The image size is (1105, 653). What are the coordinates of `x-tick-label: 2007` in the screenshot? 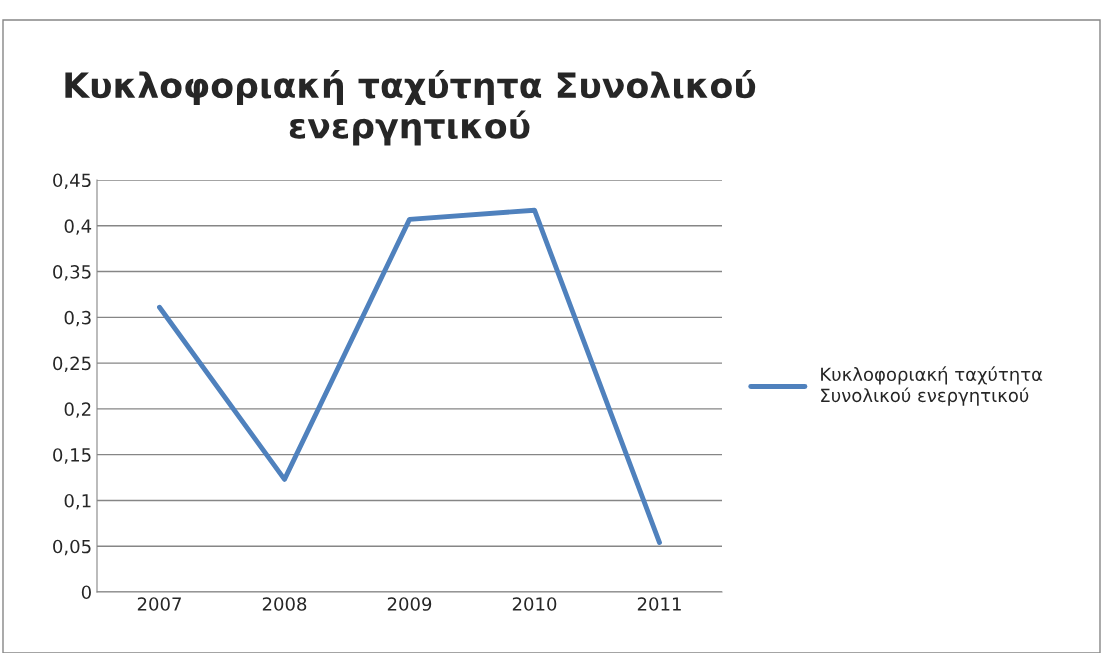 It's located at (159, 604).